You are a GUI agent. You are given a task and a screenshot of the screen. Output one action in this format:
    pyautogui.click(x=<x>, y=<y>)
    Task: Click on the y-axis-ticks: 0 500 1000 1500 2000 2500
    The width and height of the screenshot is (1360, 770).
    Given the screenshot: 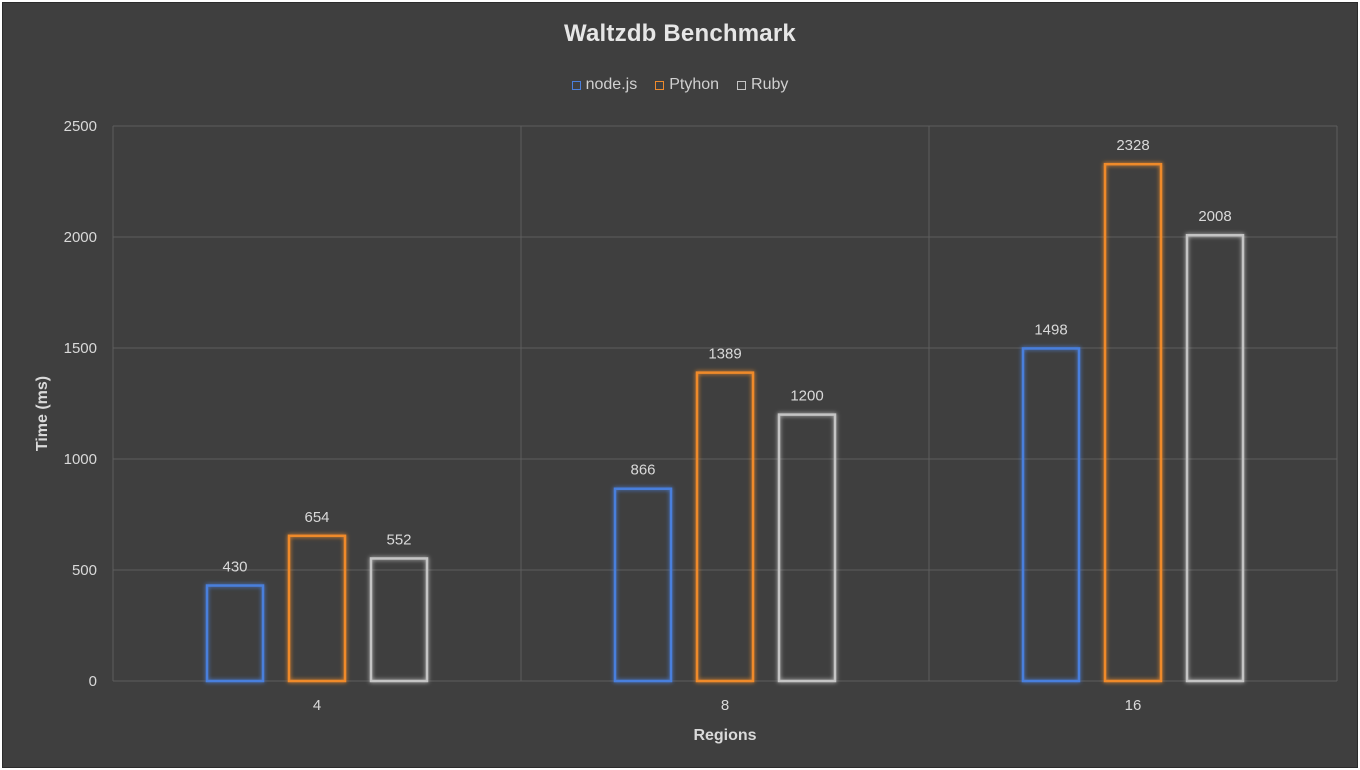 What is the action you would take?
    pyautogui.click(x=80, y=404)
    